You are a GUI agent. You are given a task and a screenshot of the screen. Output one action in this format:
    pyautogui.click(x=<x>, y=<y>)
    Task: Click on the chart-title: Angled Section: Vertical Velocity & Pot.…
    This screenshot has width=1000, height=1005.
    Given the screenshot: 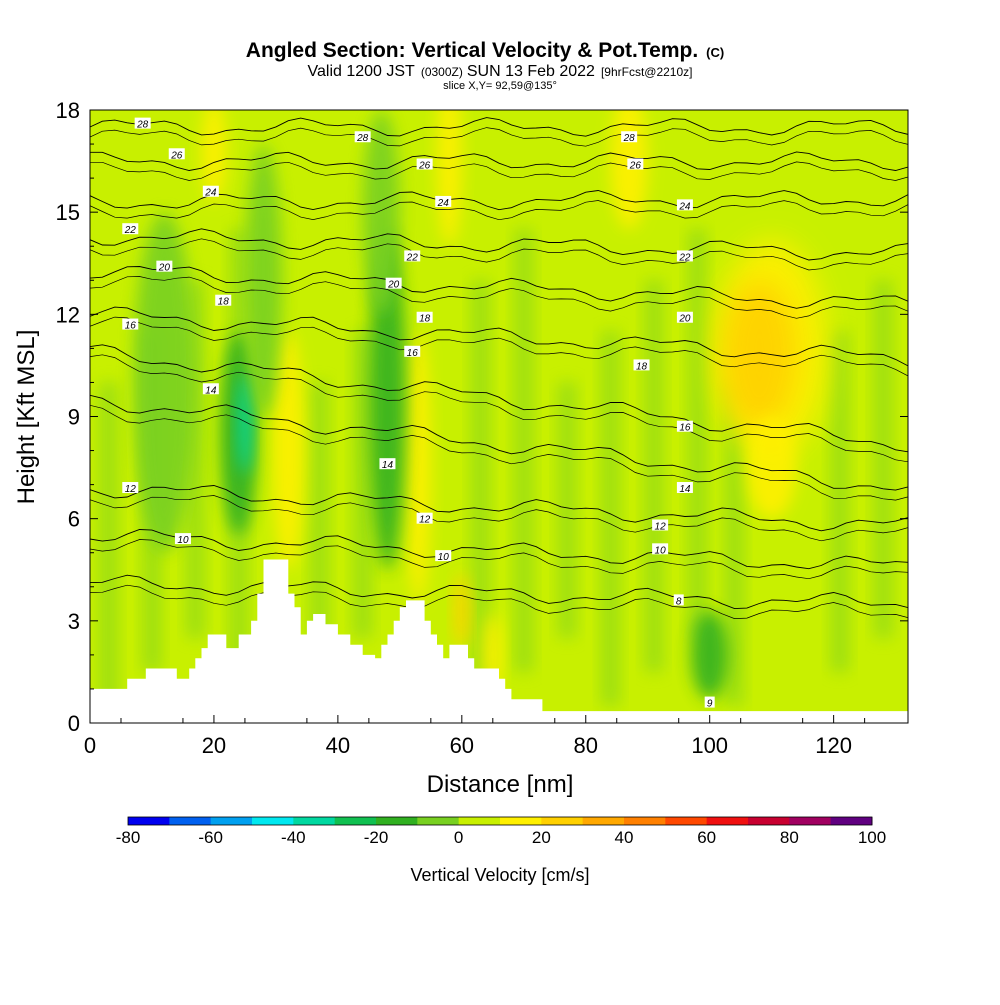 What is the action you would take?
    pyautogui.click(x=485, y=50)
    